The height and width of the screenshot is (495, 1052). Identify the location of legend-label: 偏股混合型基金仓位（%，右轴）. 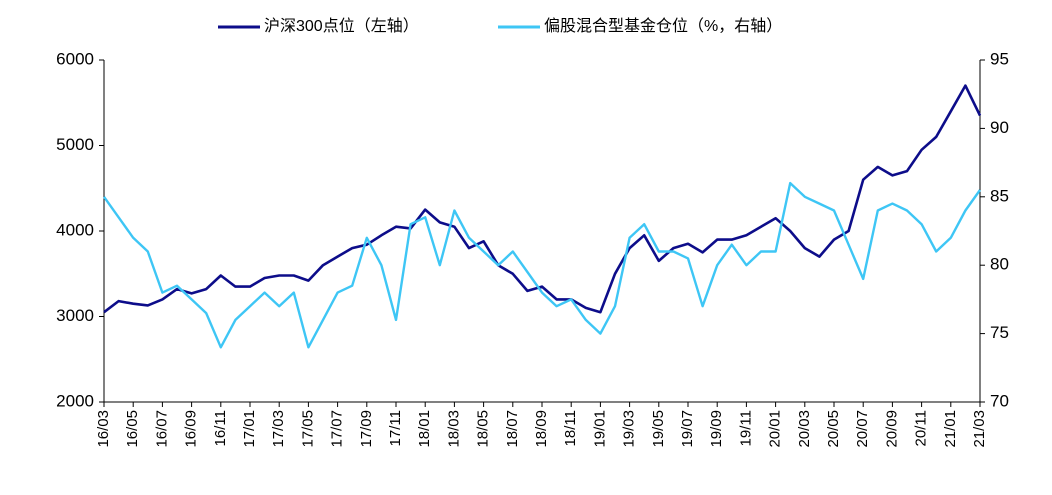
(663, 26).